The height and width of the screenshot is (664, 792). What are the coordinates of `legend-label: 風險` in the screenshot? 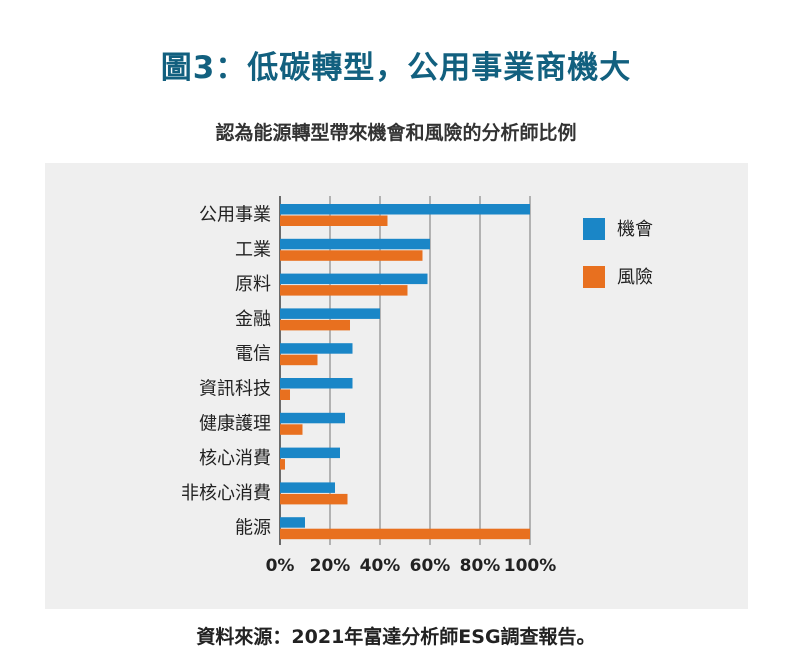 It's located at (635, 277).